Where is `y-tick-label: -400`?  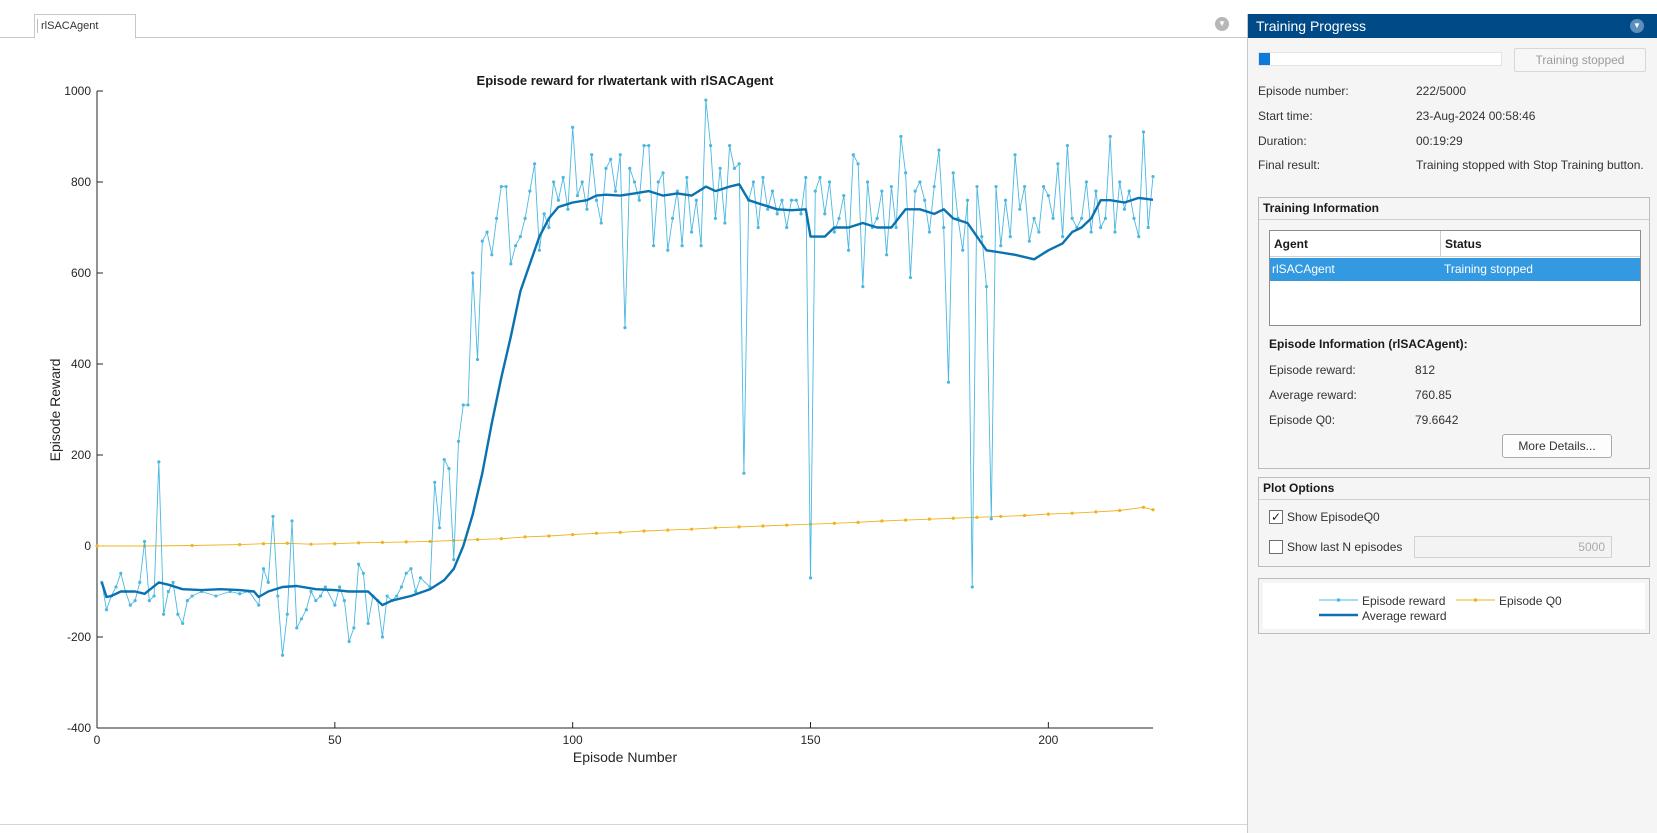
y-tick-label: -400 is located at coordinates (79, 728).